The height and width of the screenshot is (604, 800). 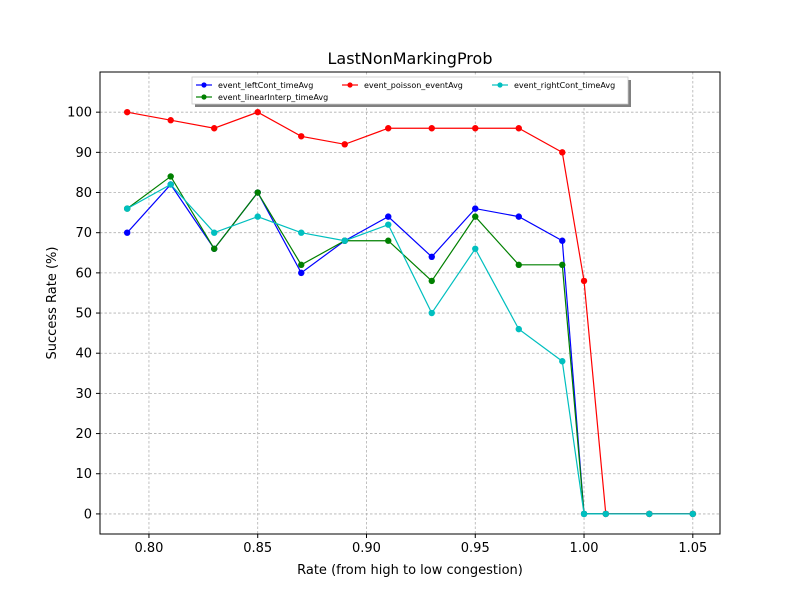 I want to click on legend-entry: event_rightCont_timeAvg, so click(x=553, y=85).